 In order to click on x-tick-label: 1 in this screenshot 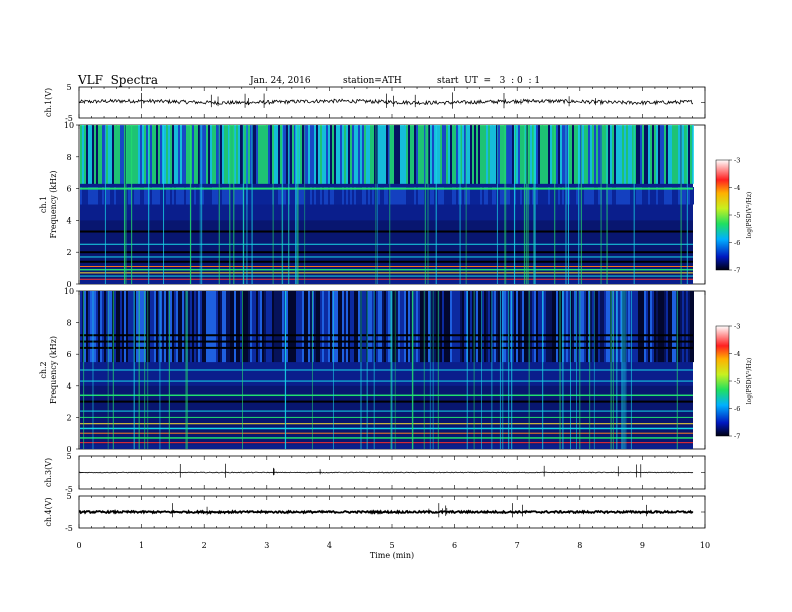, I will do `click(141, 545)`.